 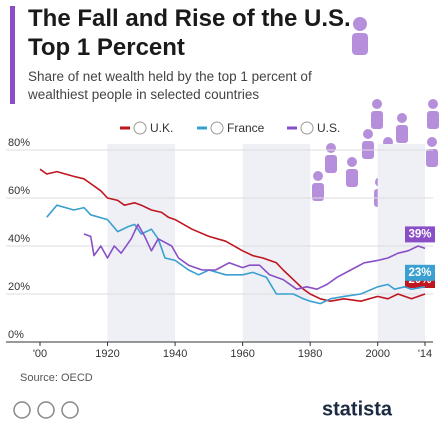 I want to click on y-tick-label: 20%, so click(x=19, y=287).